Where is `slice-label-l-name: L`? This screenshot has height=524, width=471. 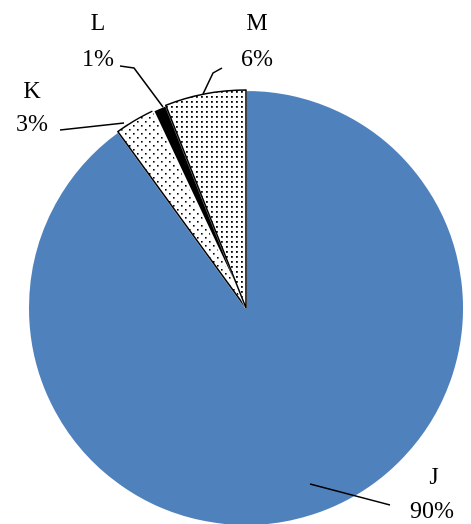
slice-label-l-name: L is located at coordinates (98, 23).